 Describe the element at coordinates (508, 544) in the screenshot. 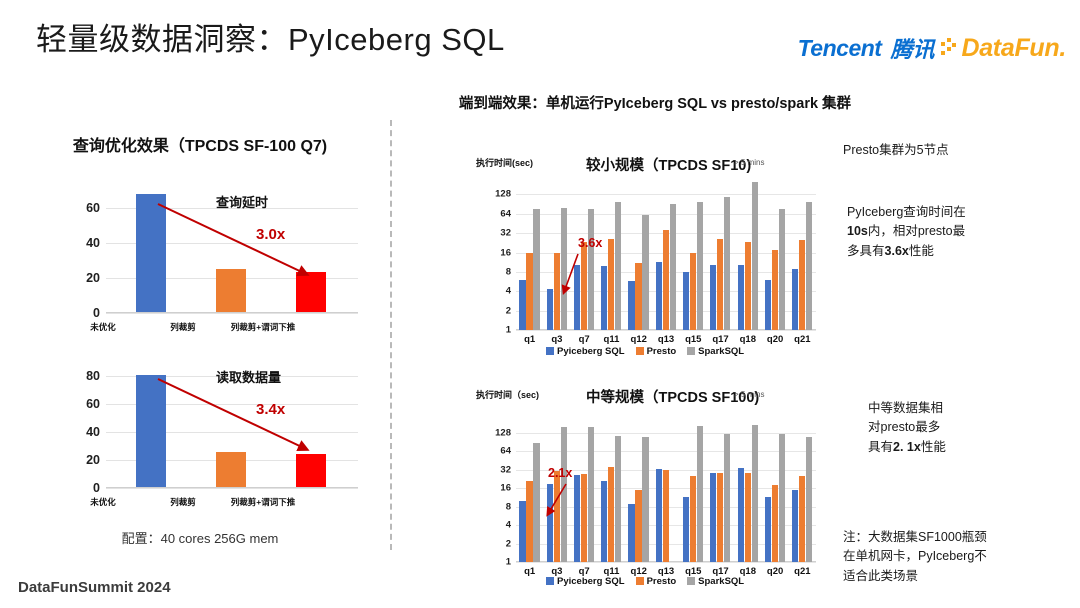

I see `y-axis-tick: 2` at that location.